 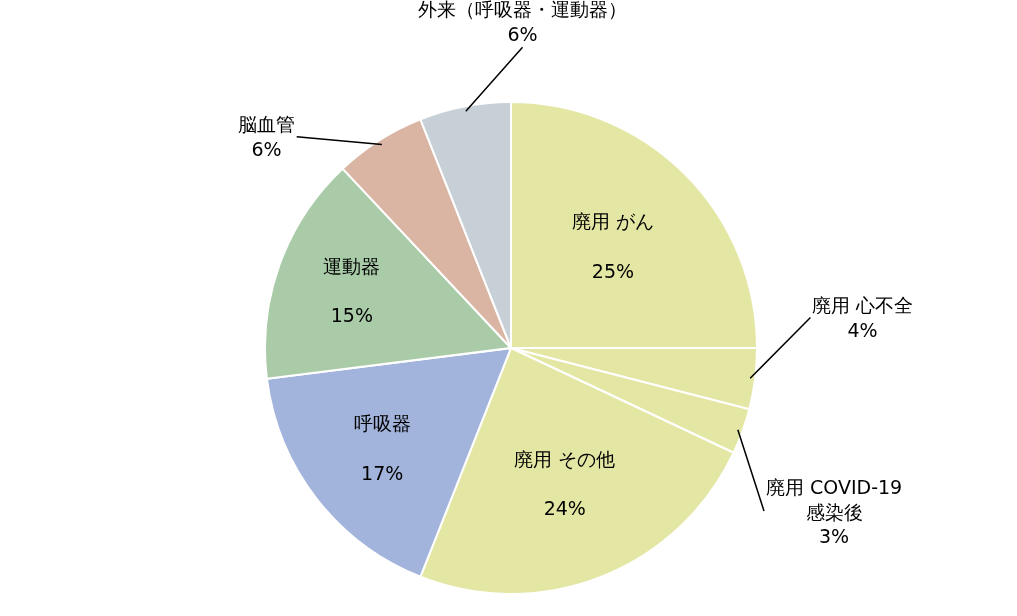 What do you see at coordinates (565, 459) in the screenshot?
I see `slice-label: 廃用 その他` at bounding box center [565, 459].